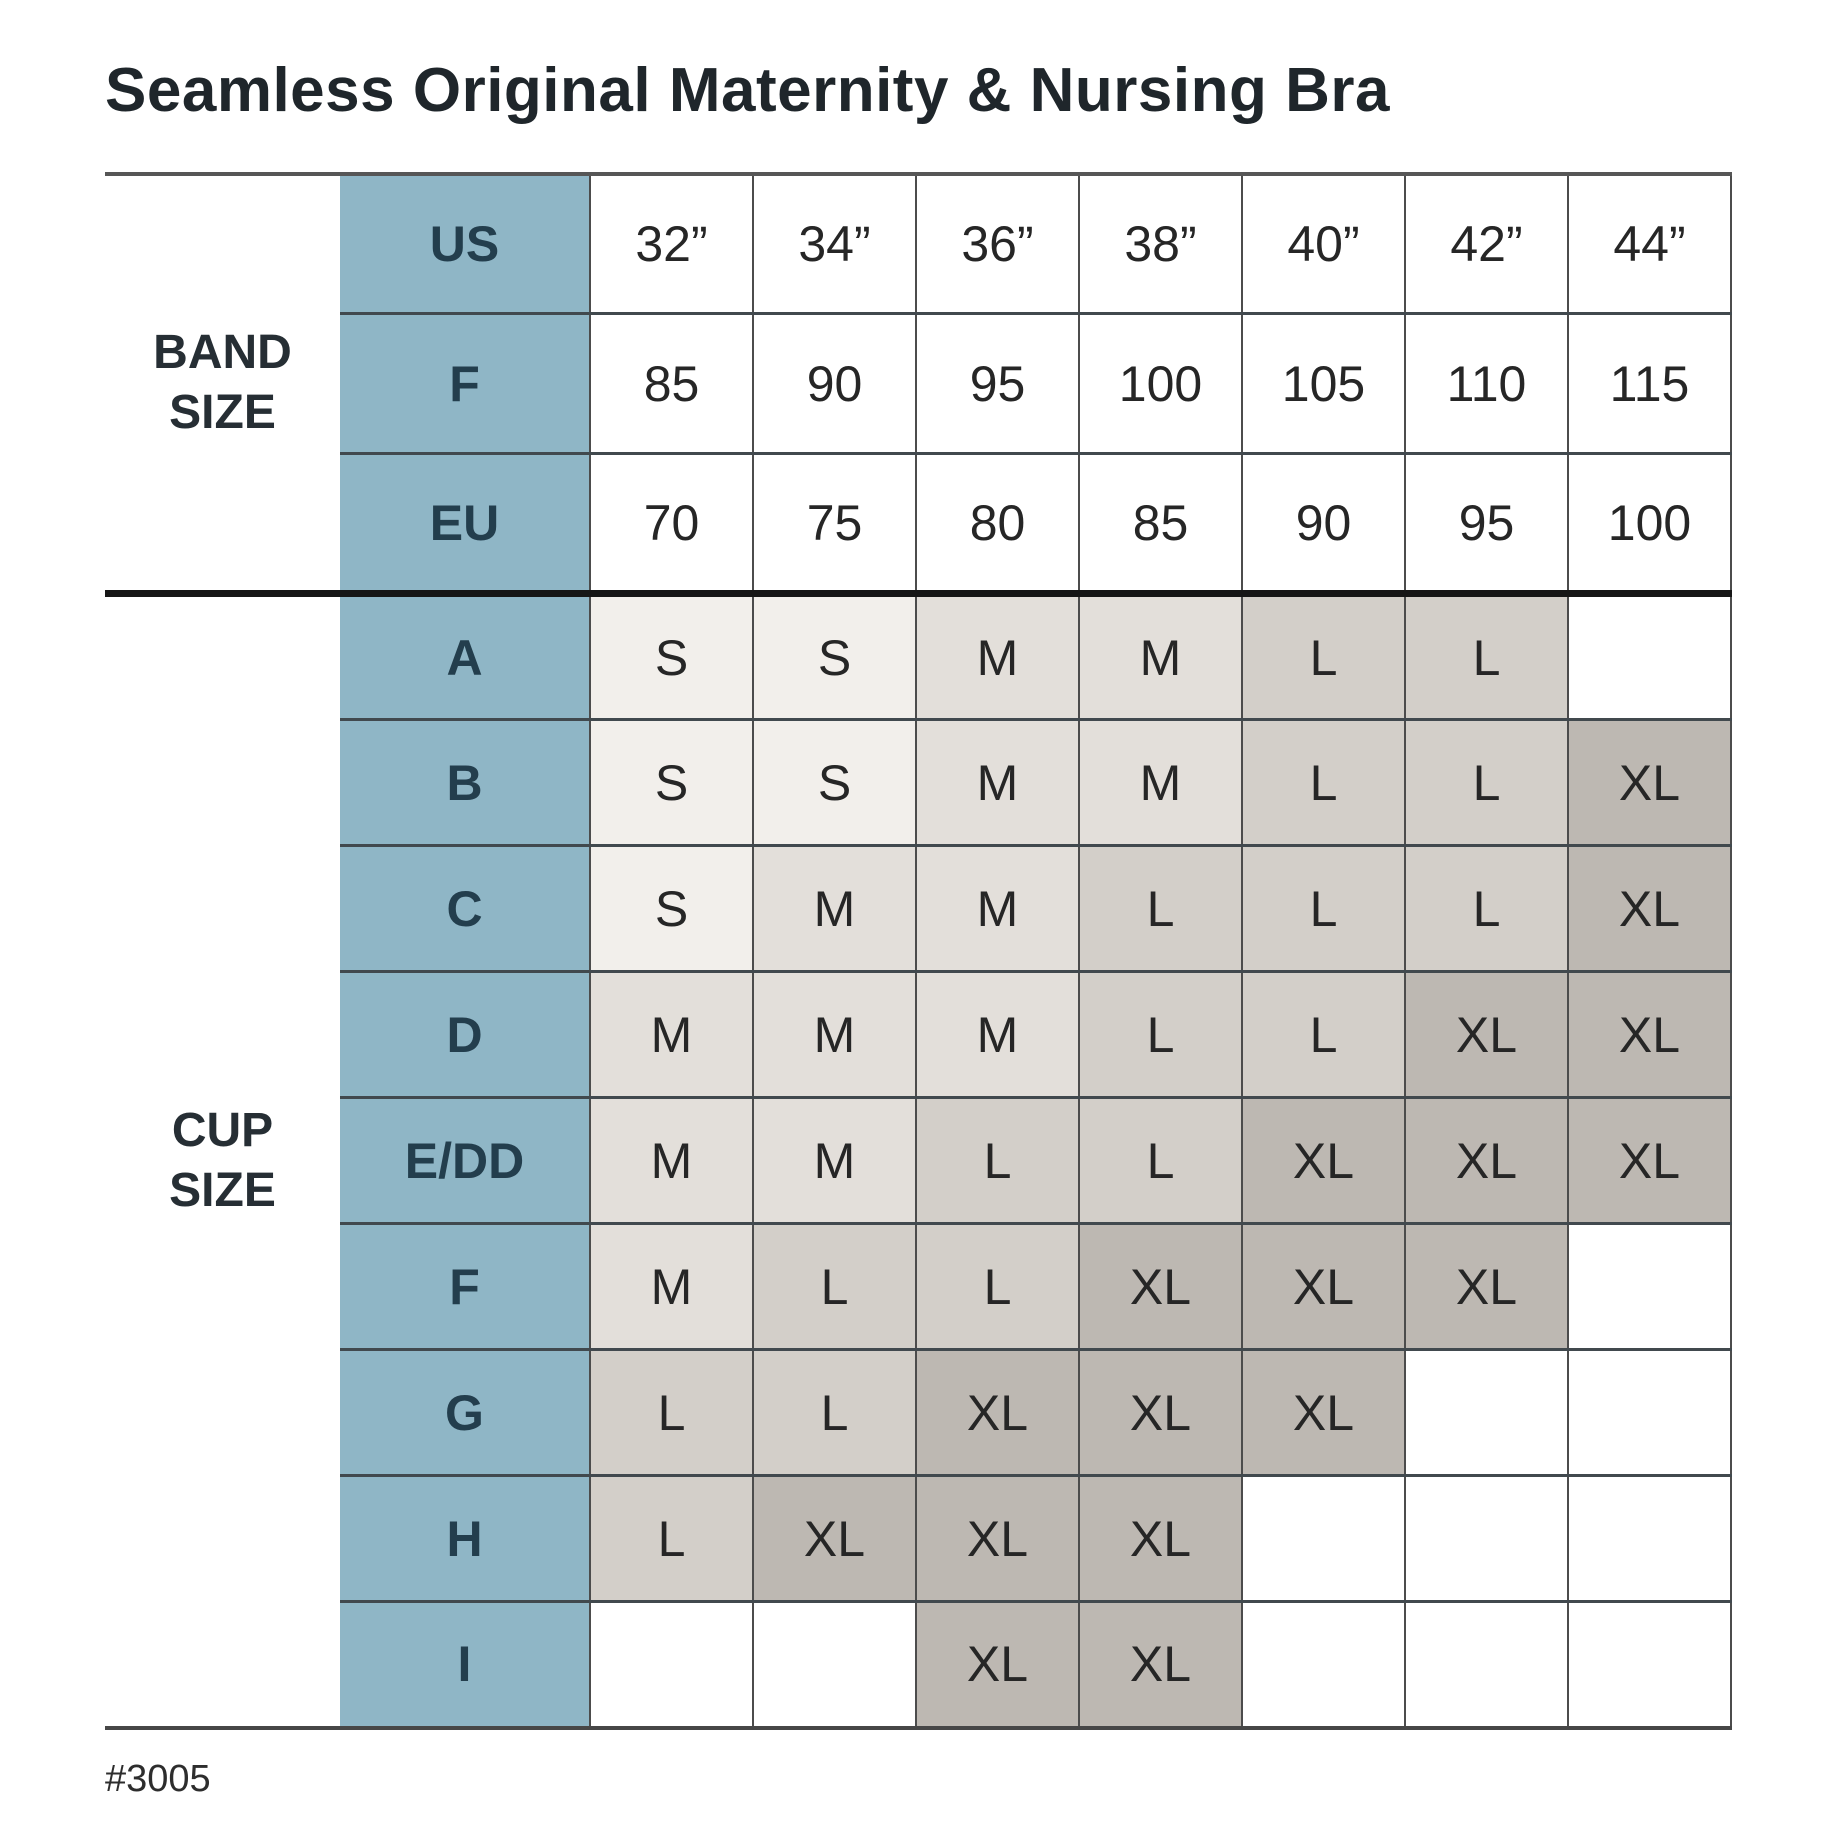 This screenshot has width=1848, height=1848. What do you see at coordinates (1649, 384) in the screenshot?
I see `size-cell: 115` at bounding box center [1649, 384].